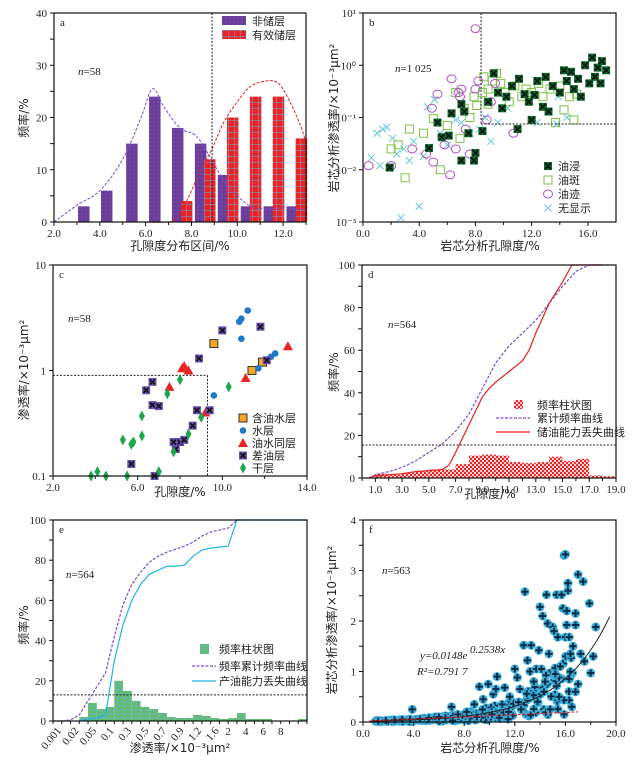 The height and width of the screenshot is (760, 633). I want to click on x-tick-label: 8, so click(281, 732).